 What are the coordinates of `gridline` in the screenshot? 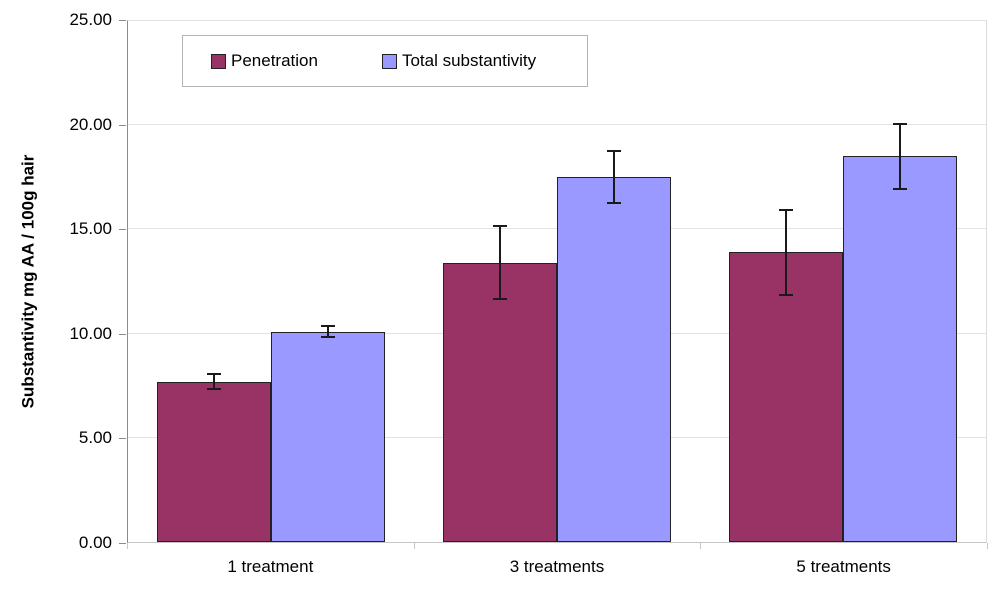 It's located at (557, 125).